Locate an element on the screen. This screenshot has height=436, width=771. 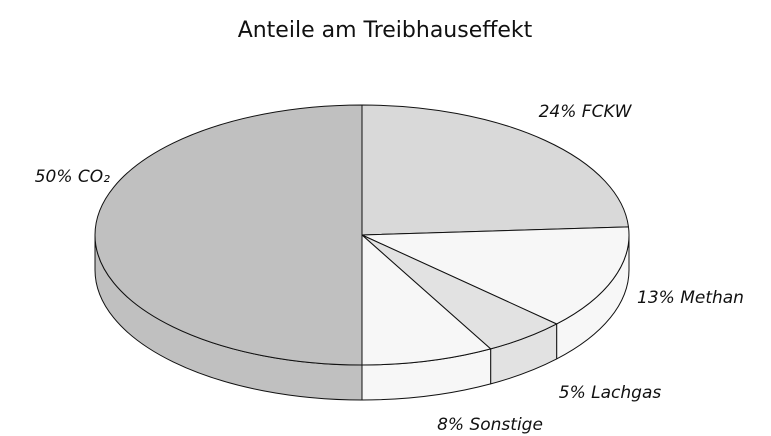
slice-label: 50% CO₂ is located at coordinates (72, 177).